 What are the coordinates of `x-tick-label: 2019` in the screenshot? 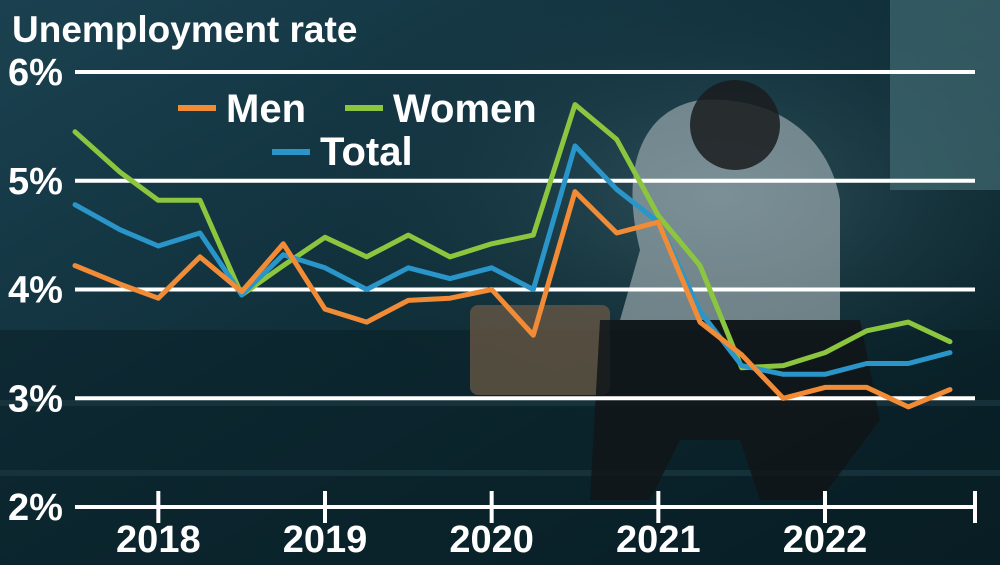 It's located at (325, 540).